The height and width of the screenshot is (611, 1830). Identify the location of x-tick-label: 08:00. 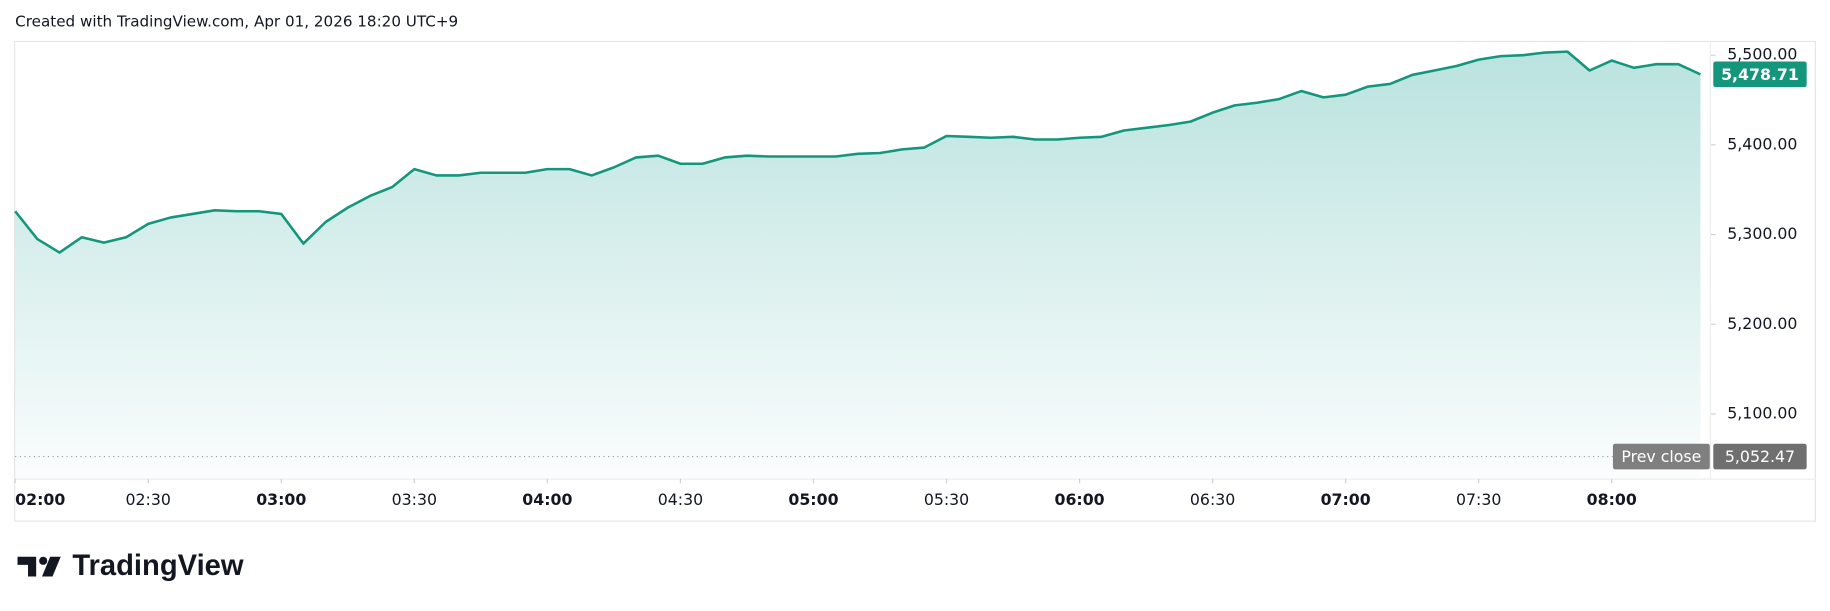
(1612, 499).